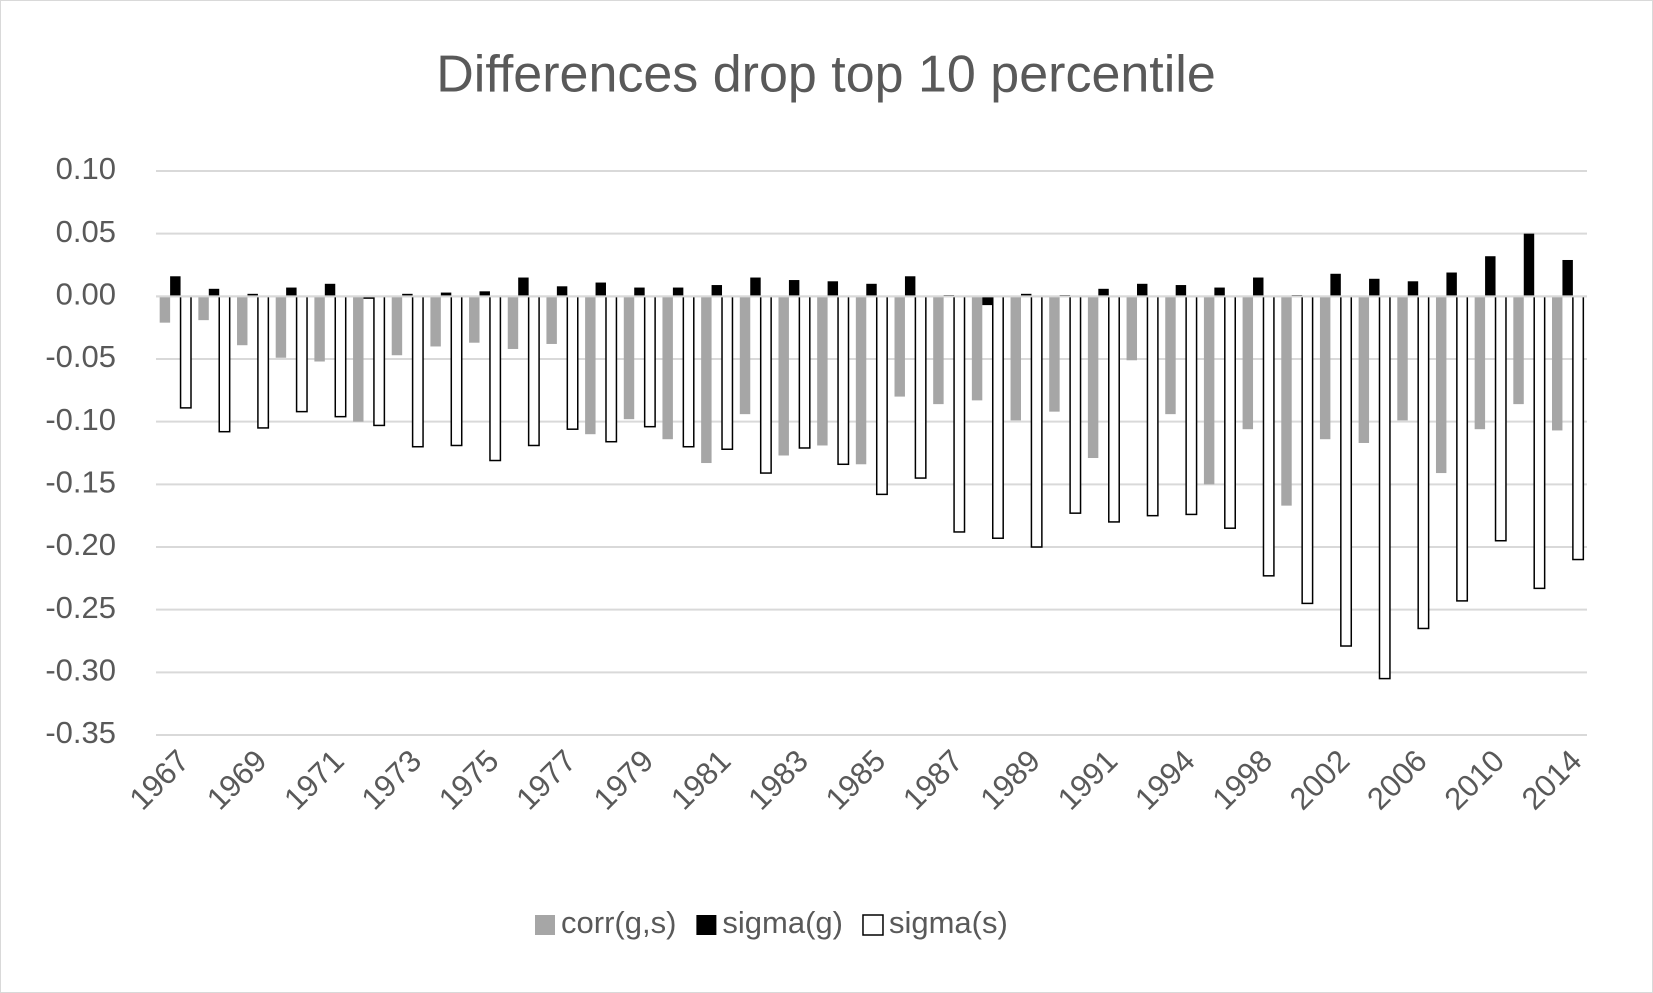 Image resolution: width=1653 pixels, height=993 pixels. Describe the element at coordinates (545, 925) in the screenshot. I see `legend-swatch` at that location.